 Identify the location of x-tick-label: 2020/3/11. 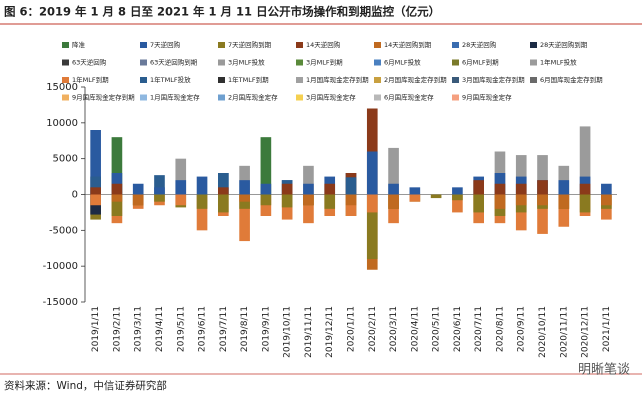
(394, 329).